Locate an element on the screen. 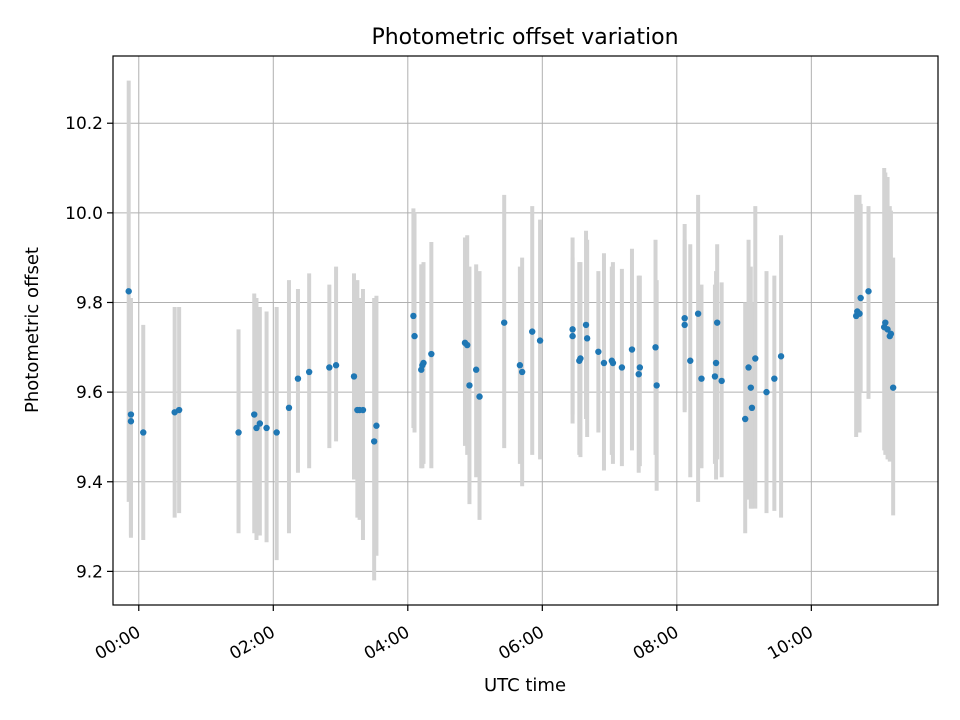 Image resolution: width=960 pixels, height=720 pixels. y-tick-label: 10.0 is located at coordinates (84, 214).